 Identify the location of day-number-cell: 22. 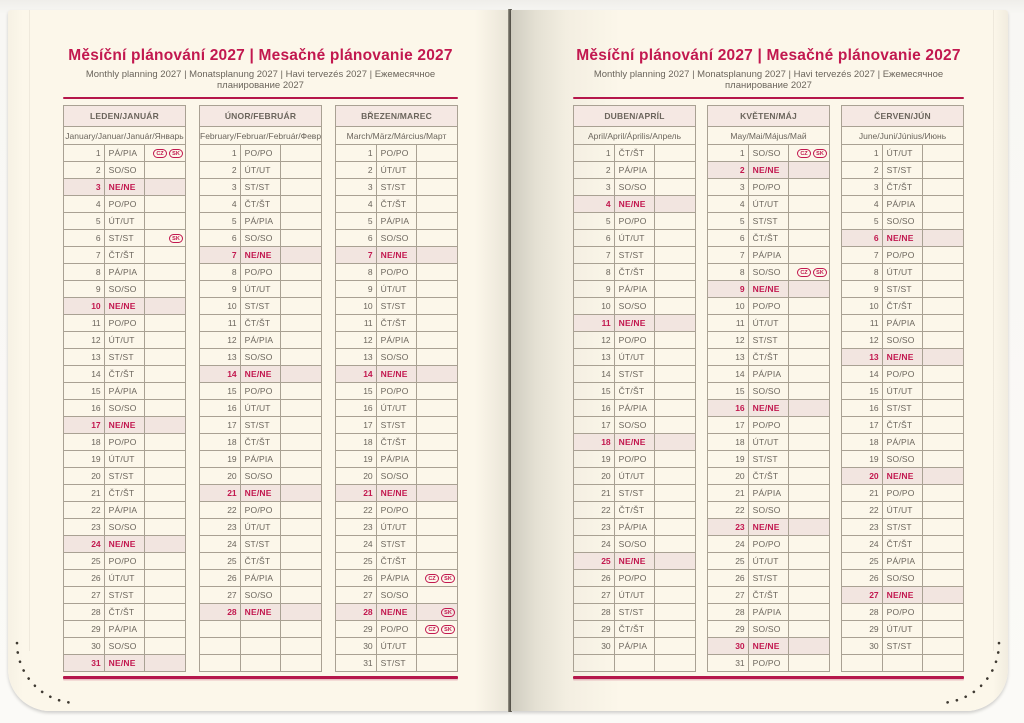
(728, 510).